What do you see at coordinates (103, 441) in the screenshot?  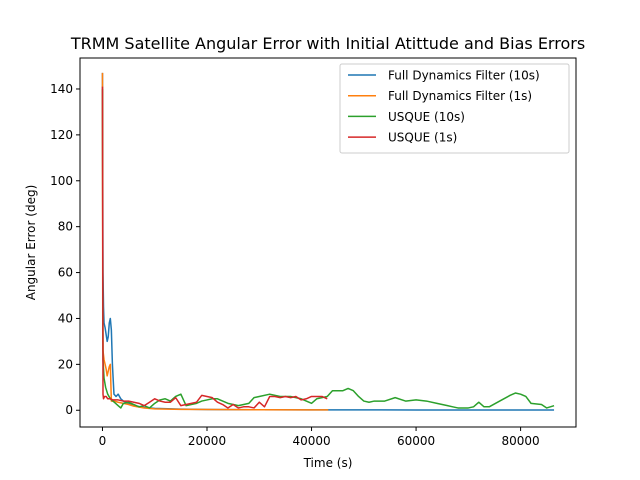 I see `x-tick-label: 0` at bounding box center [103, 441].